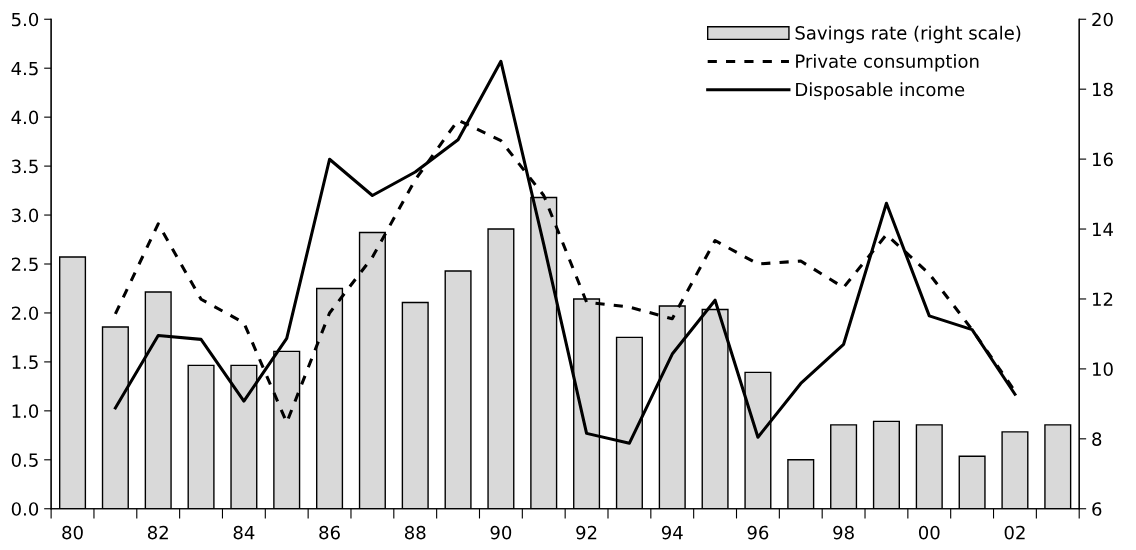  Describe the element at coordinates (329, 532) in the screenshot. I see `x-tick-label: 86` at that location.